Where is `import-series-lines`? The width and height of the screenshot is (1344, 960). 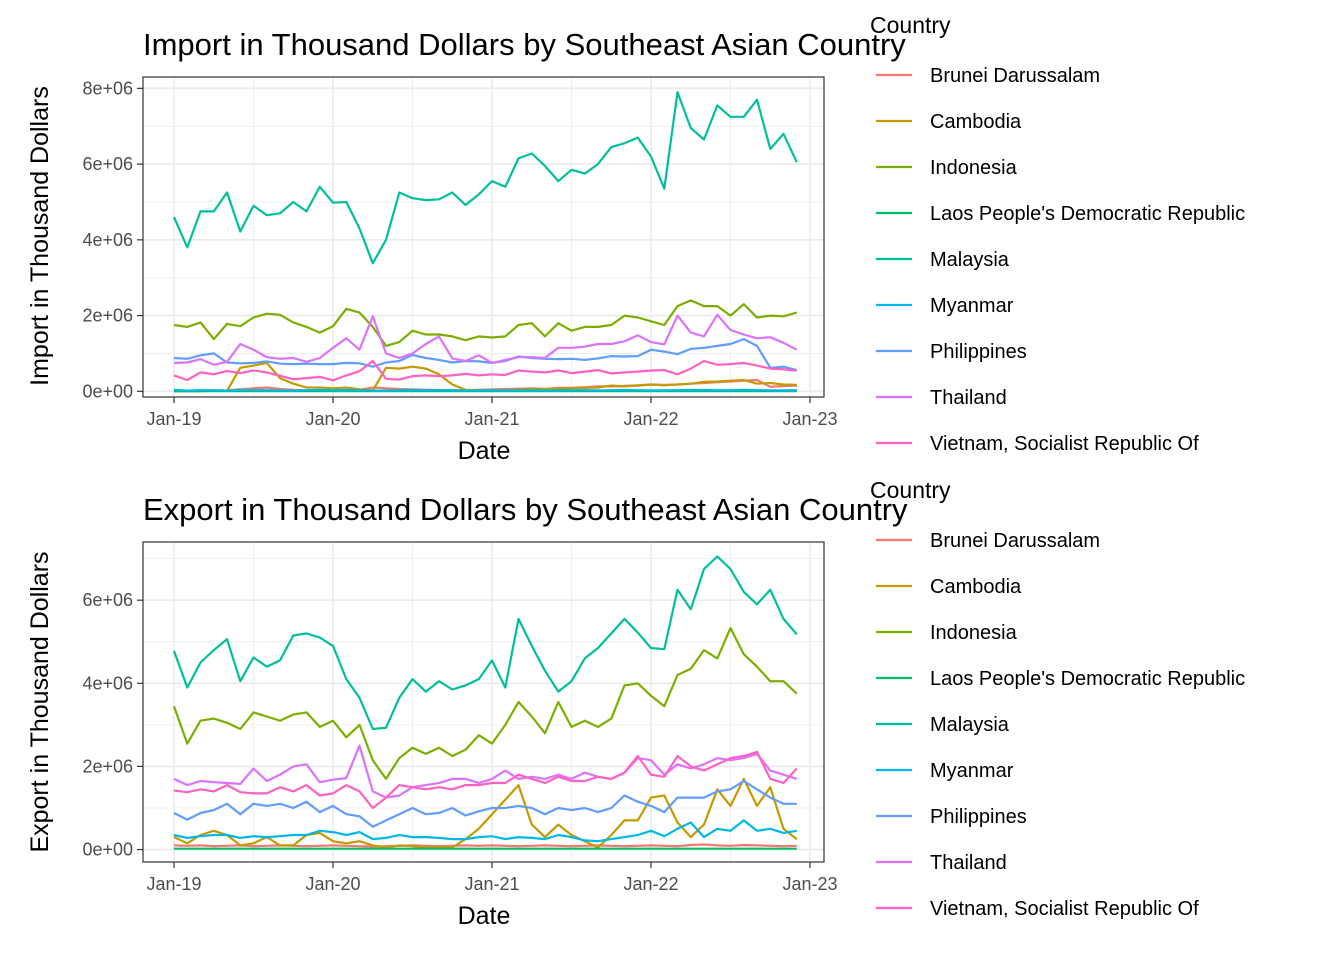 import-series-lines is located at coordinates (485, 241).